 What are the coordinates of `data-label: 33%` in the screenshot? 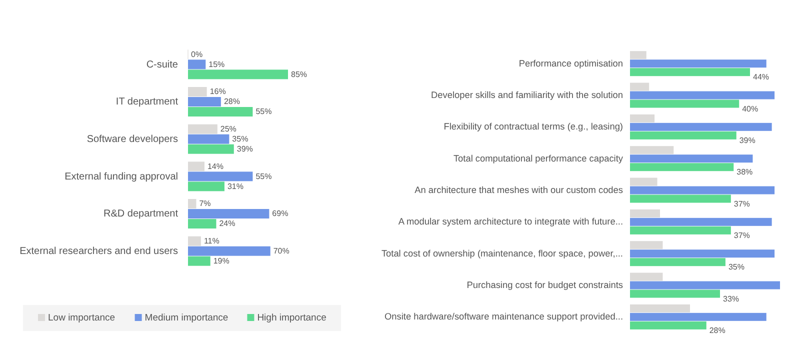 It's located at (731, 299).